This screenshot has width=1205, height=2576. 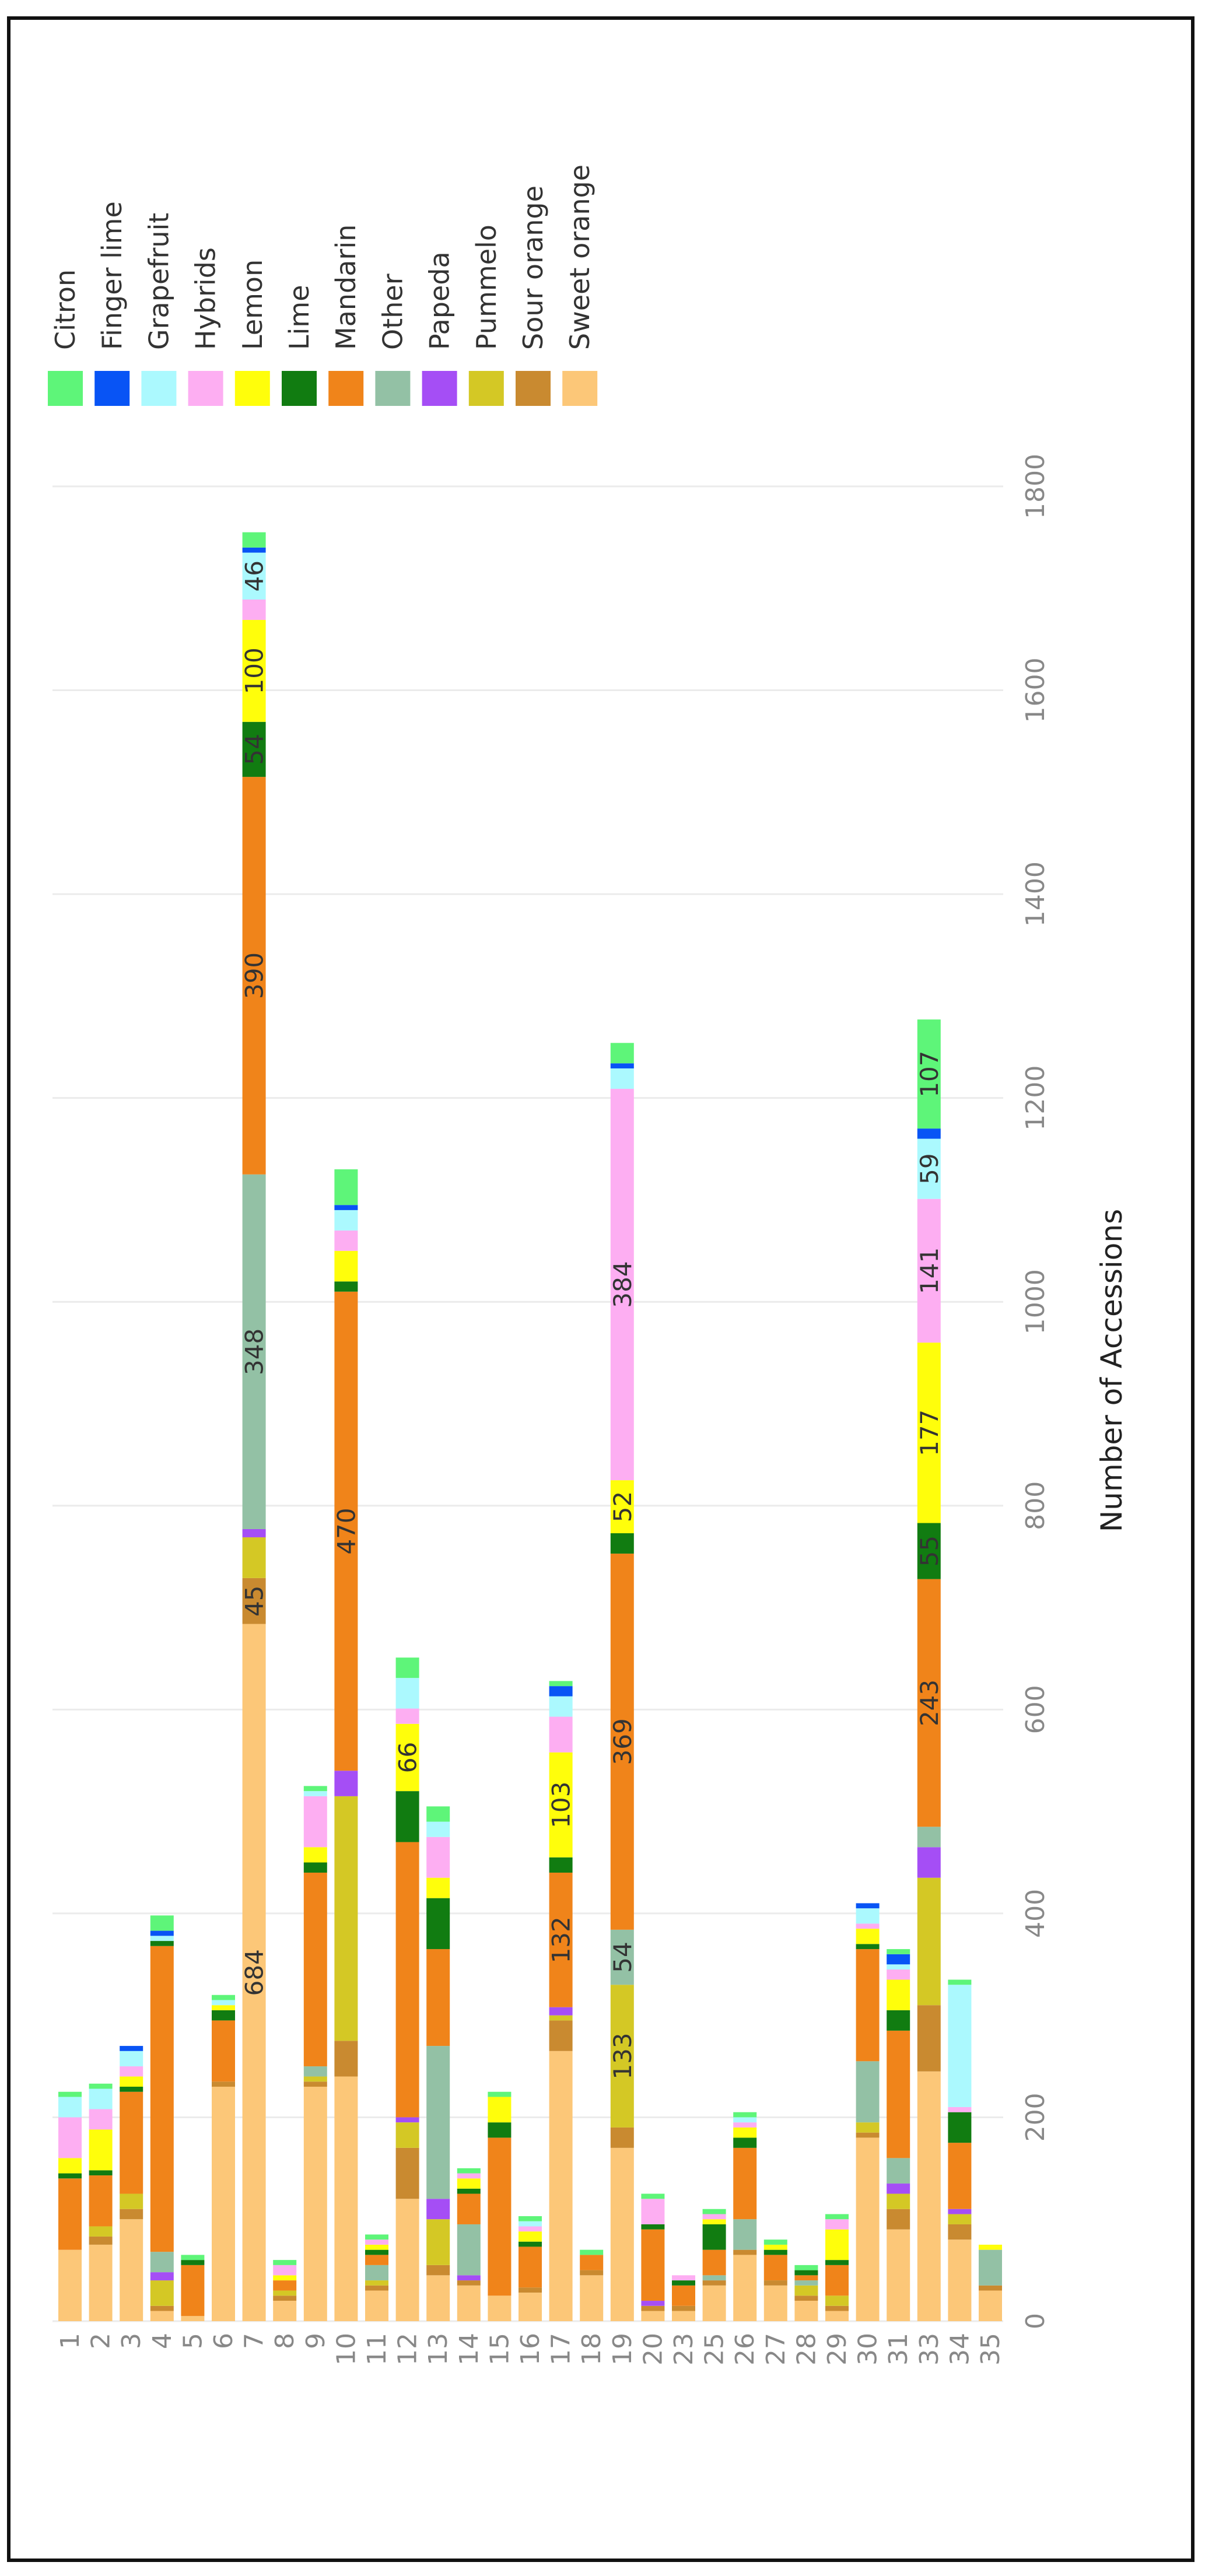 What do you see at coordinates (745, 2142) in the screenshot?
I see `bar-seg-26-lime` at bounding box center [745, 2142].